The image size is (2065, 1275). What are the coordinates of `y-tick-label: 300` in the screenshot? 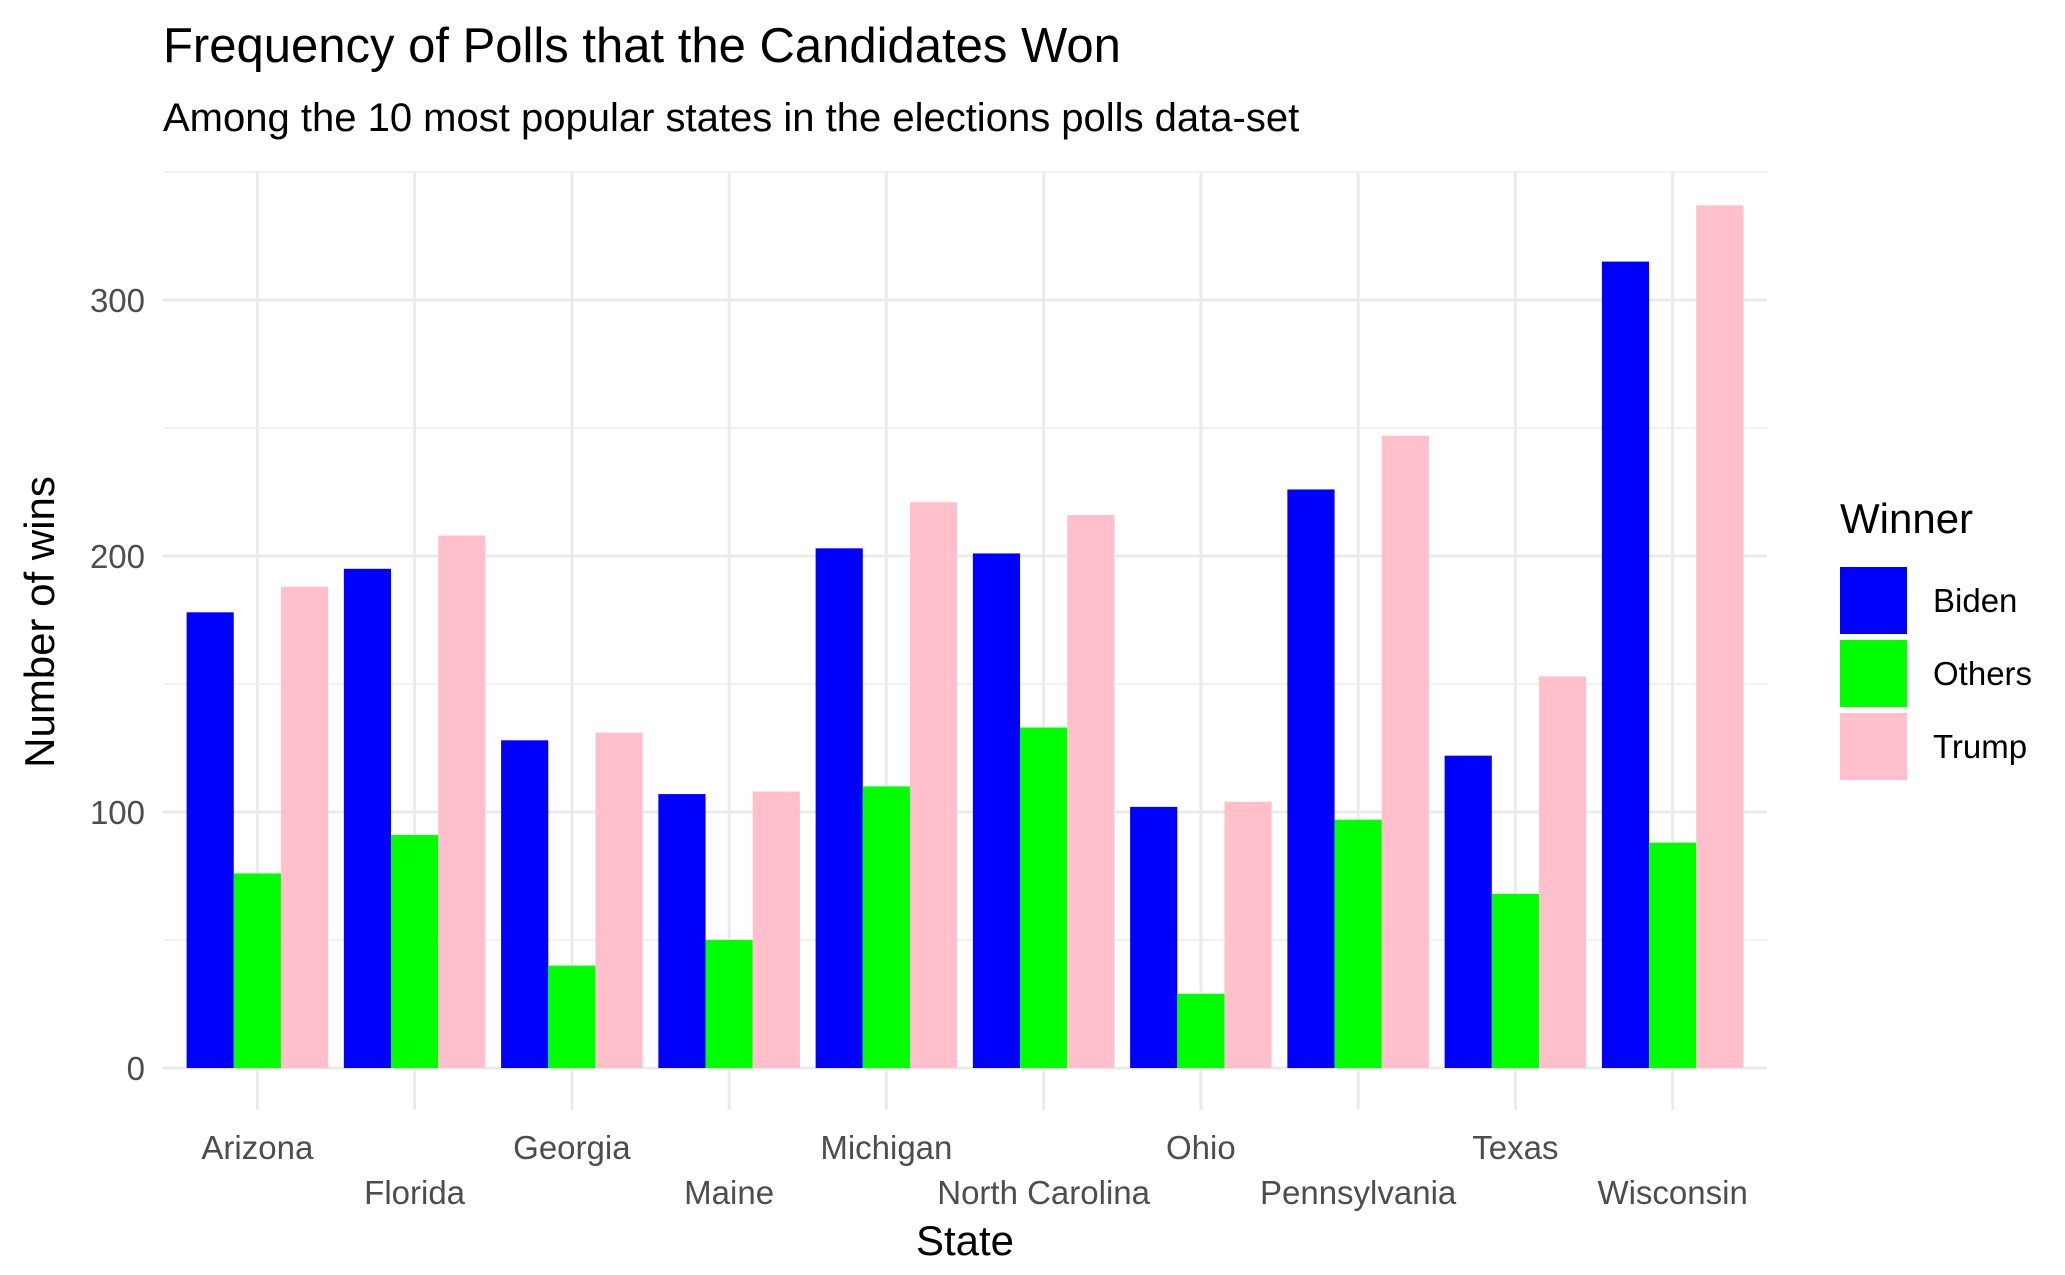 It's located at (117, 300).